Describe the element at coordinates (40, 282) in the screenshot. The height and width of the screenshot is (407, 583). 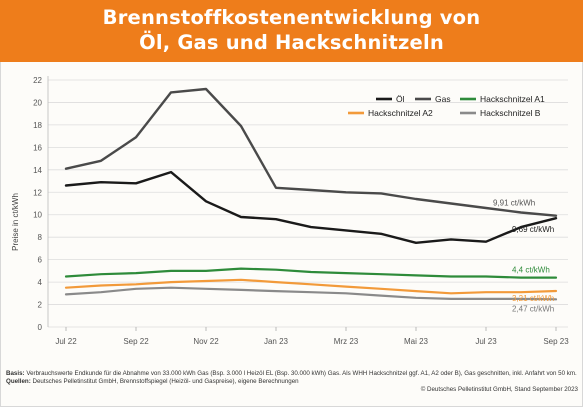
I see `y-tick-label: 4` at that location.